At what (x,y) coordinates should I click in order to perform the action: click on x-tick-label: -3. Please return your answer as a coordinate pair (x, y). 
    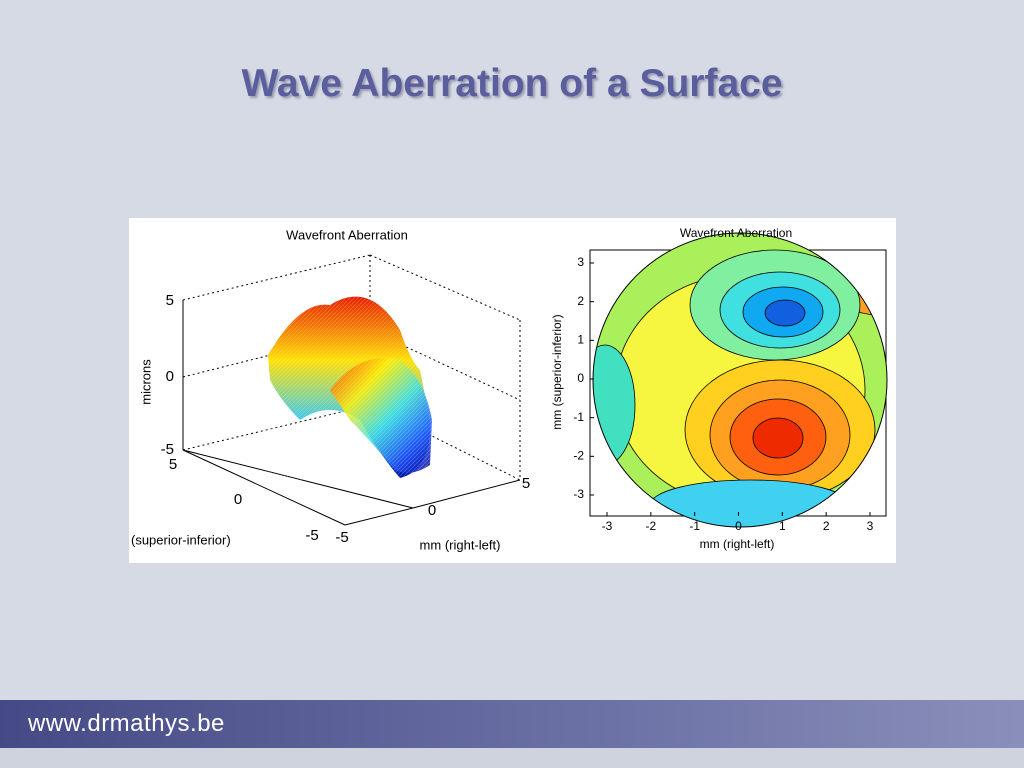
    Looking at the image, I should click on (607, 526).